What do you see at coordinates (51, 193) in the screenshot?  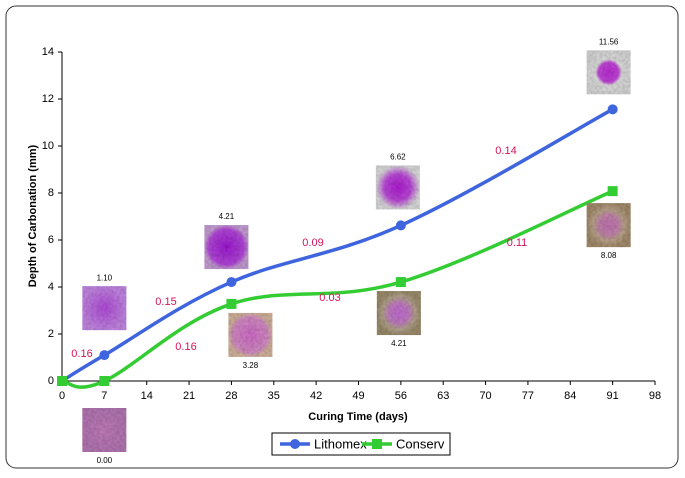 I see `y-tick-label: 8` at bounding box center [51, 193].